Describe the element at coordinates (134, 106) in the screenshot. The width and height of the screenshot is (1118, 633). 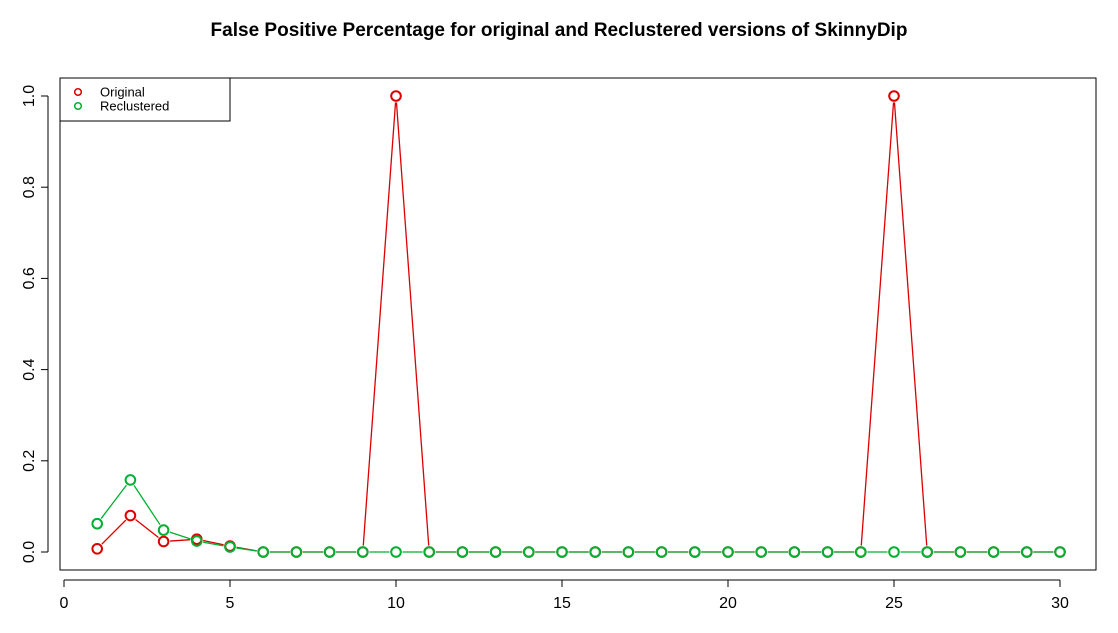
I see `legend-label-reclustered: Reclustered` at that location.